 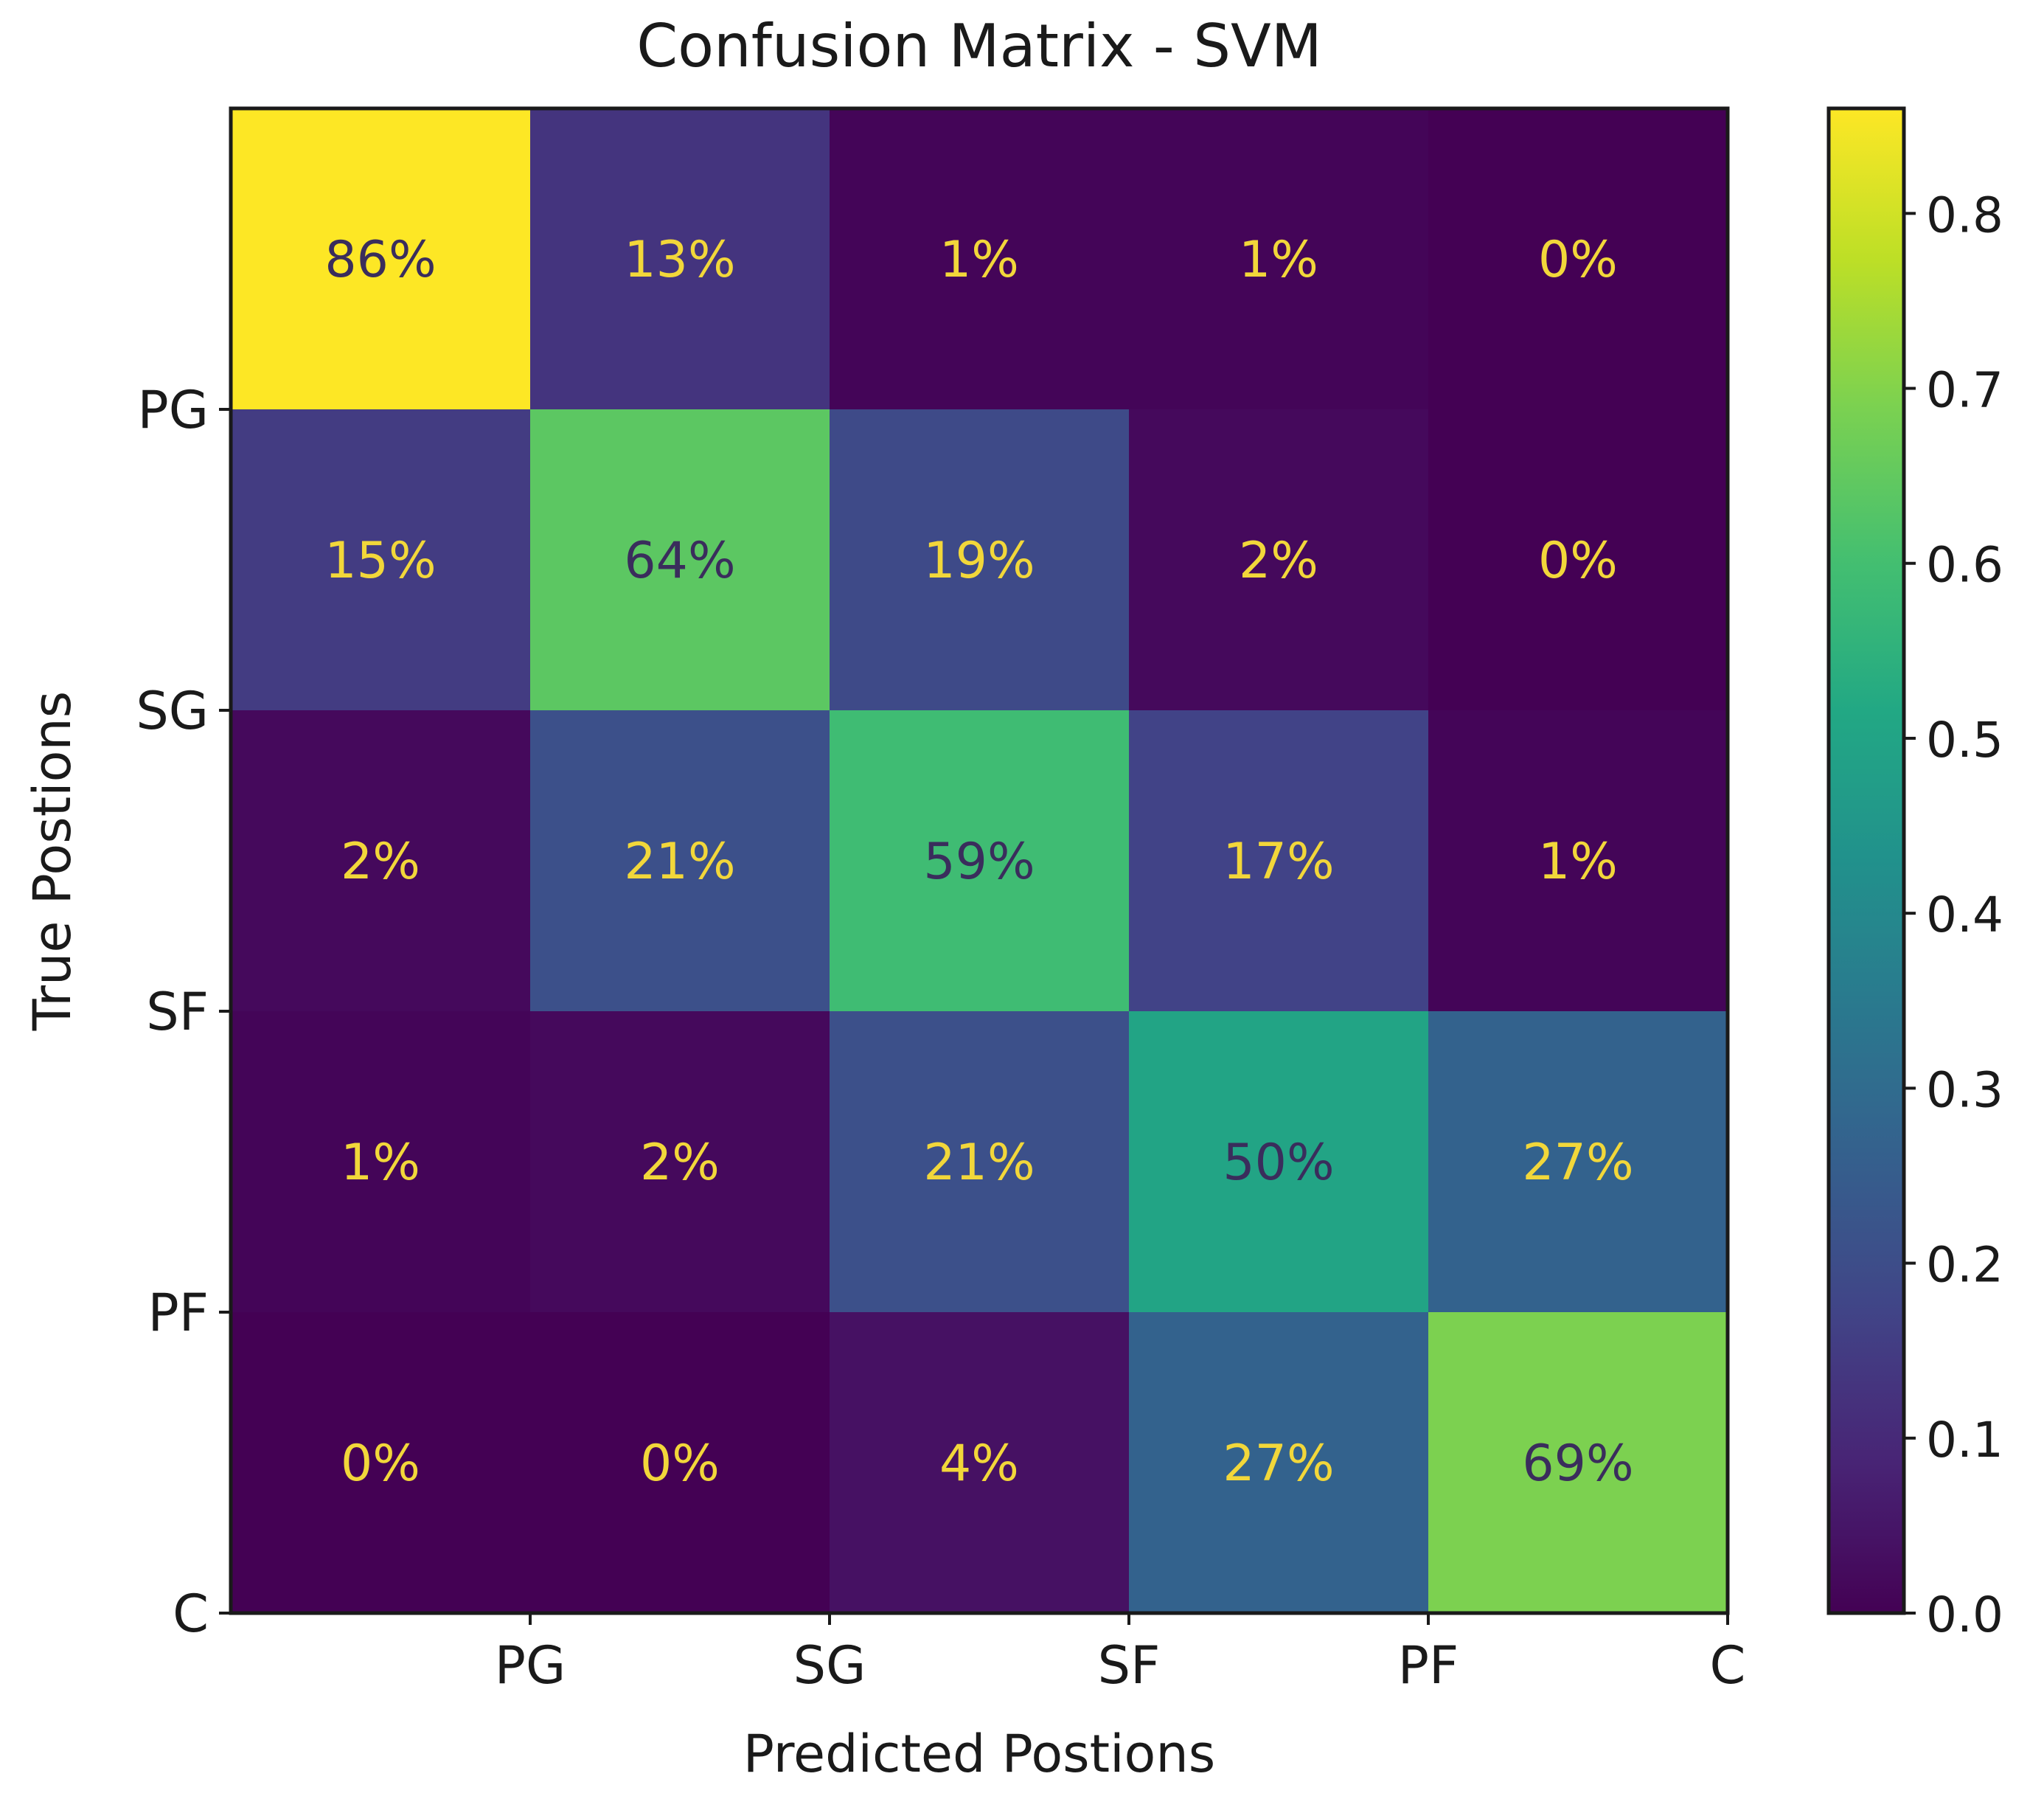 I want to click on colorbar-tick-label: 0.0, so click(x=1964, y=1615).